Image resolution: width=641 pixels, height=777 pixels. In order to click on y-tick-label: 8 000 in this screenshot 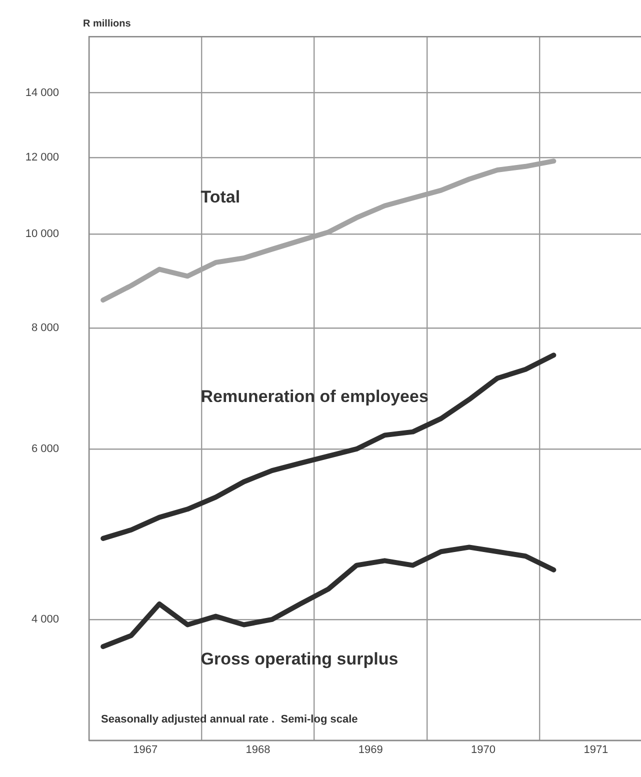, I will do `click(45, 328)`.